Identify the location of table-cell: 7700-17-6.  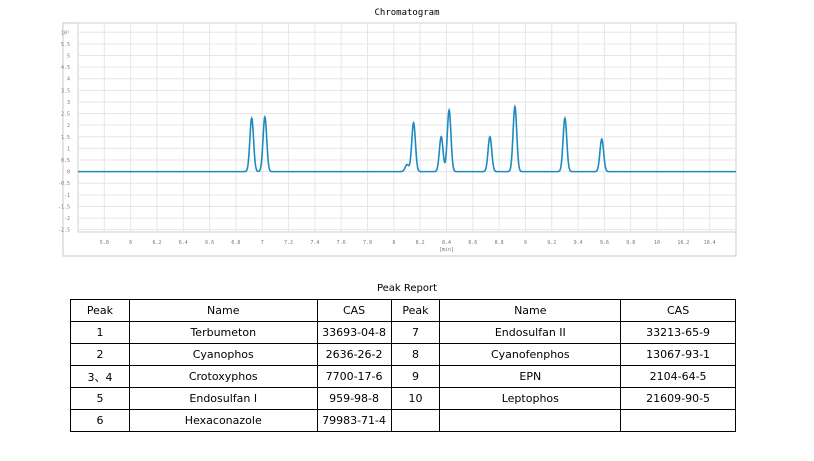
(354, 376).